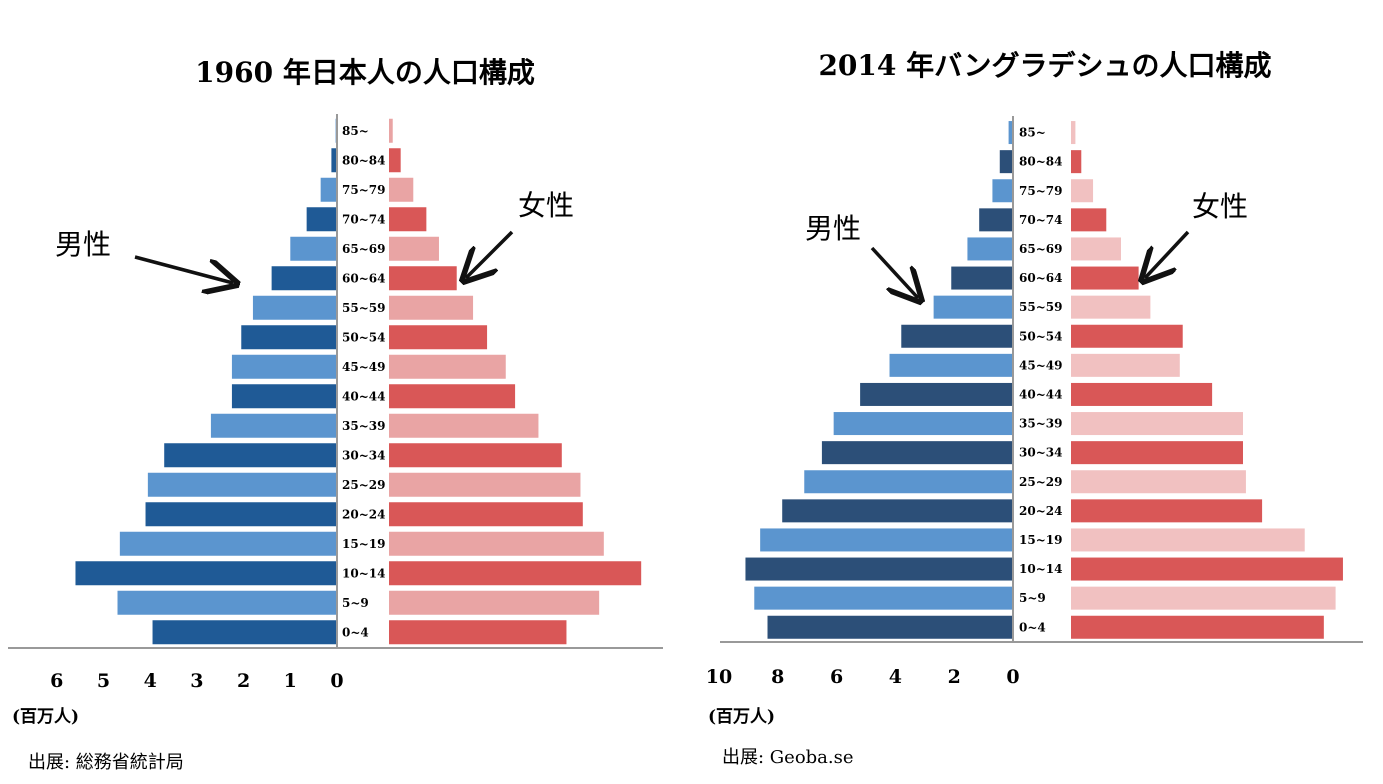 The height and width of the screenshot is (784, 1383). I want to click on chart2-male-bar-55~59, so click(973, 307).